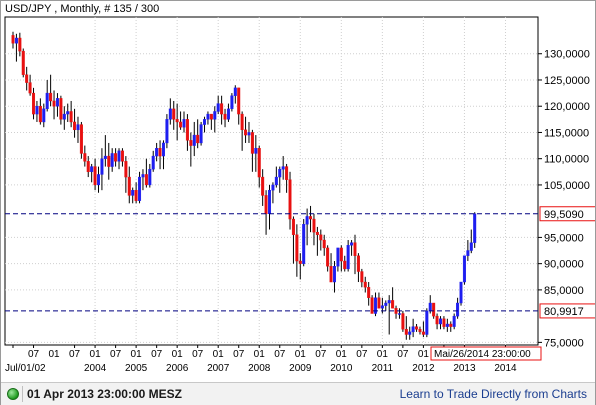  Describe the element at coordinates (493, 394) in the screenshot. I see `learn-to-trade-link: Learn to Trade Directly from Charts` at that location.